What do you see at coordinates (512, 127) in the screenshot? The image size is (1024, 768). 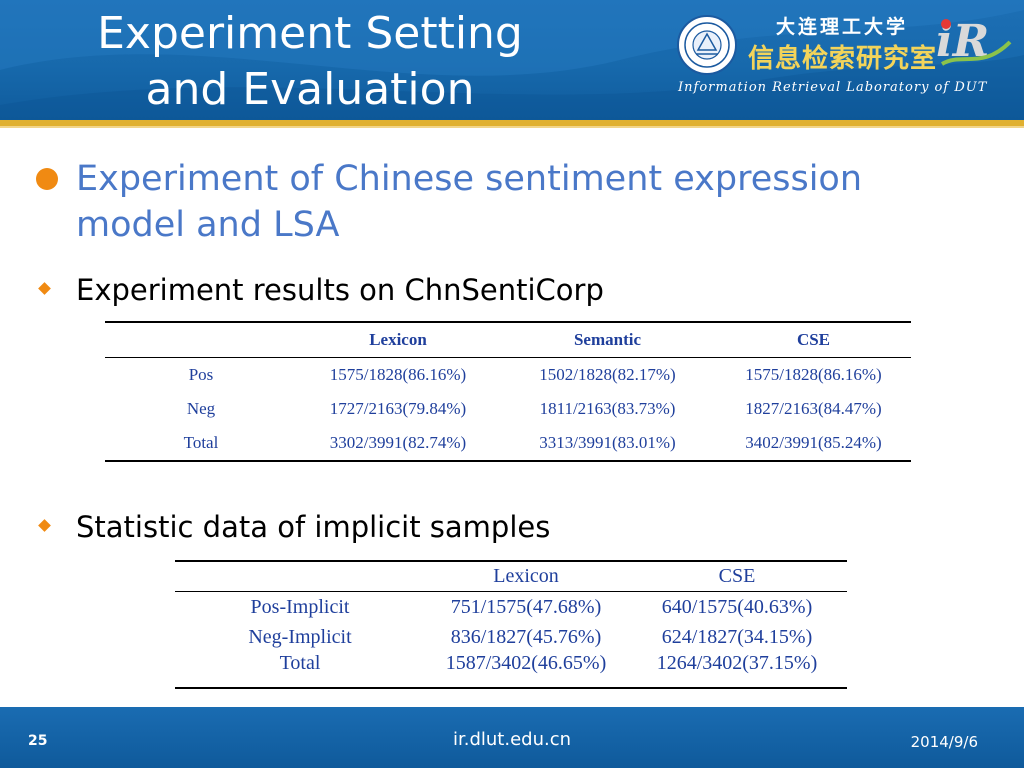 I see `header-divider-light` at bounding box center [512, 127].